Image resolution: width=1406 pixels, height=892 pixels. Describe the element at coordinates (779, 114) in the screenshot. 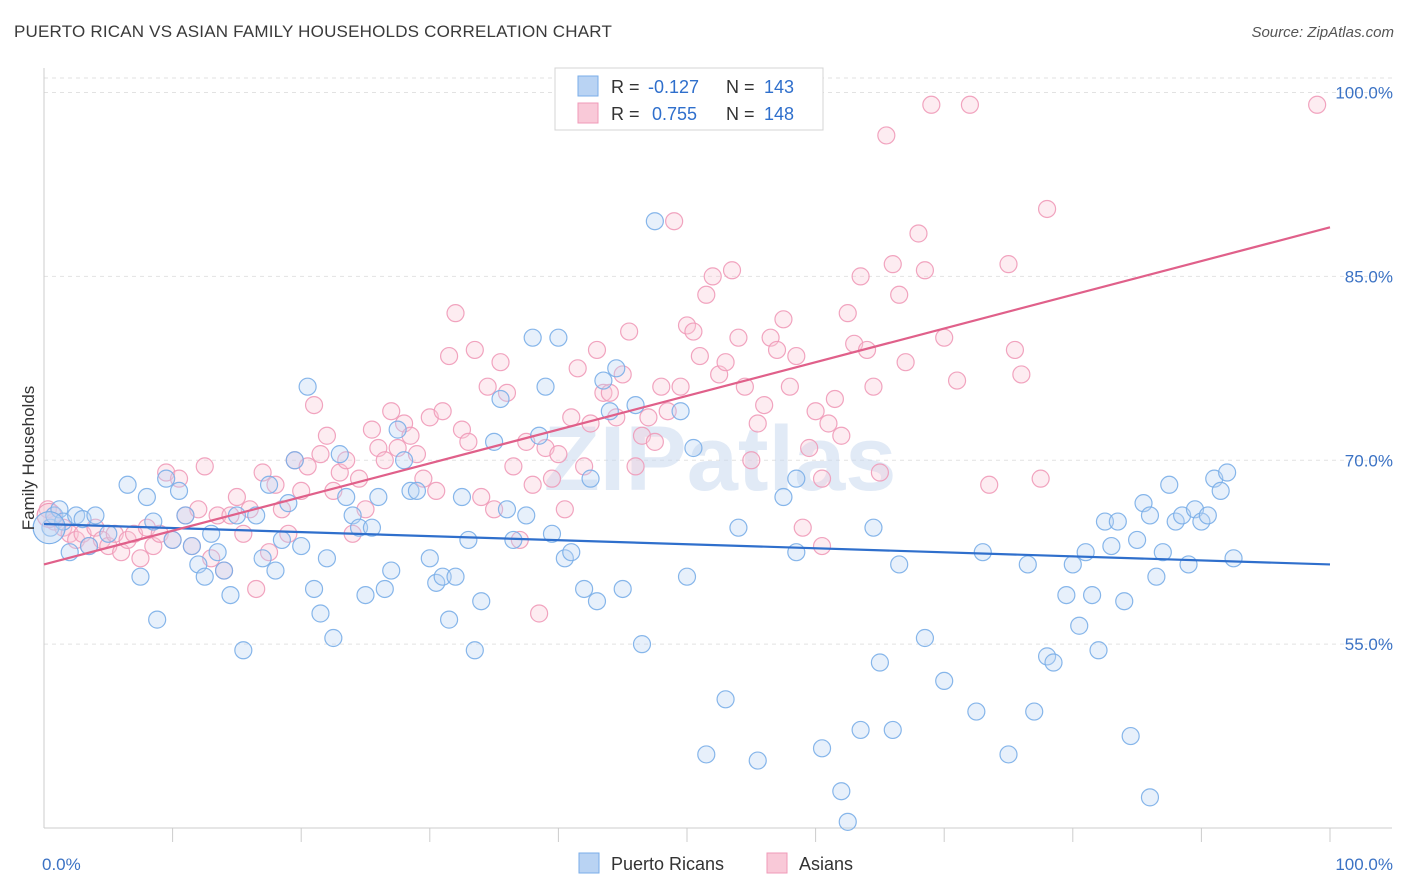

I see `legend-n-value-2: 148` at that location.